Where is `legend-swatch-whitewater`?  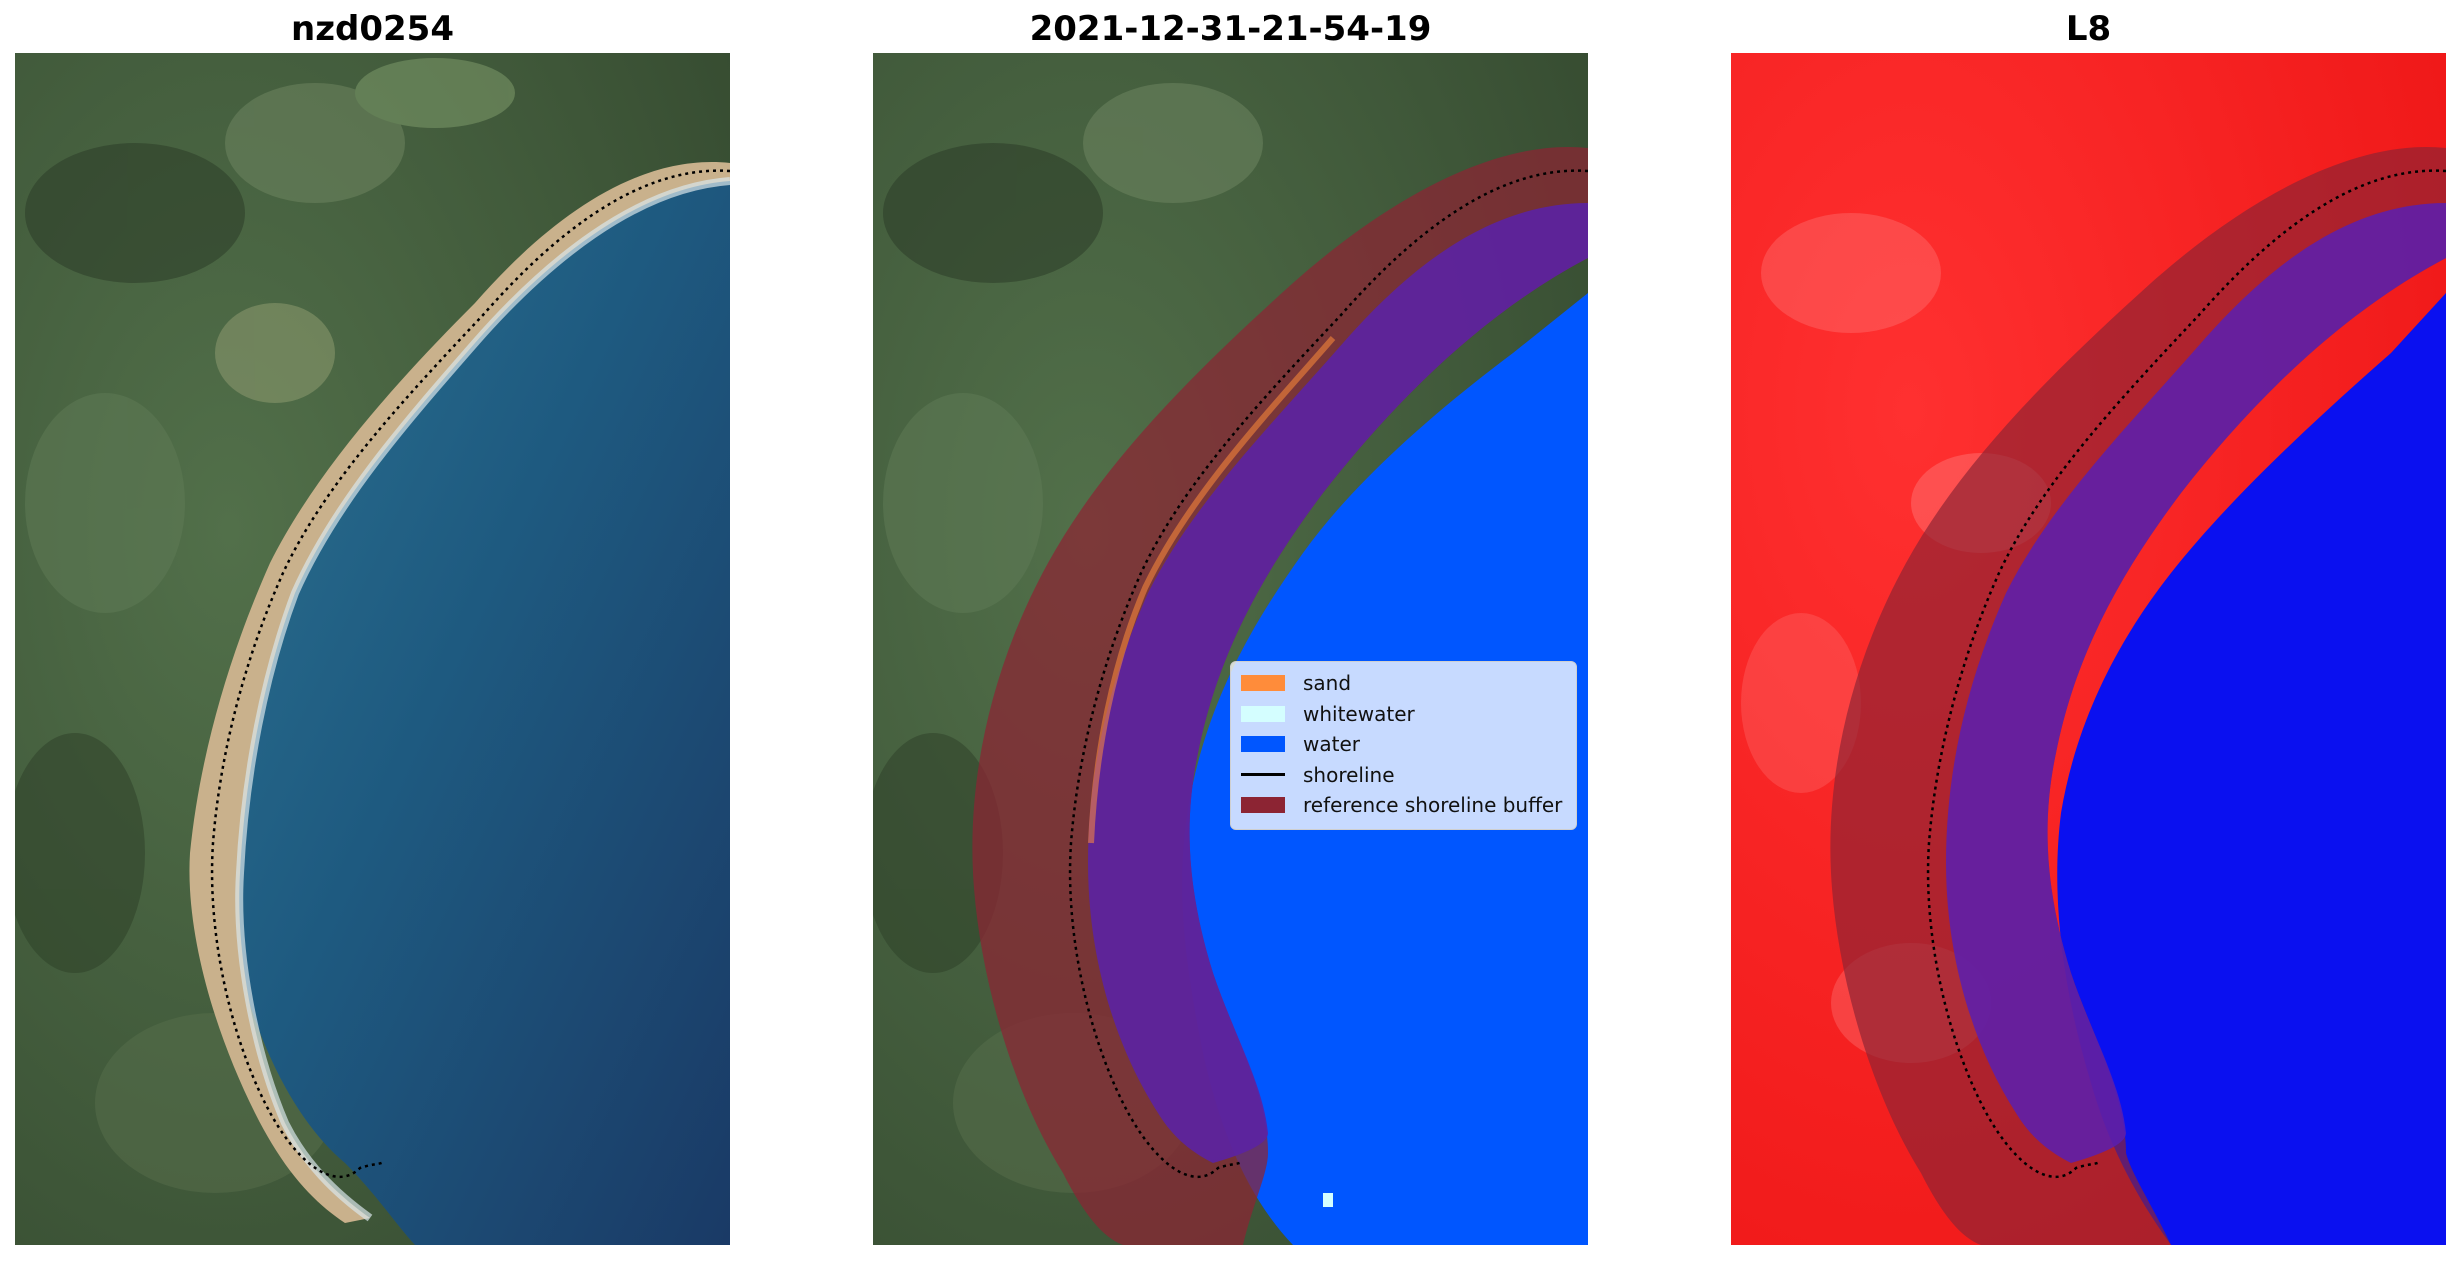 legend-swatch-whitewater is located at coordinates (1263, 713).